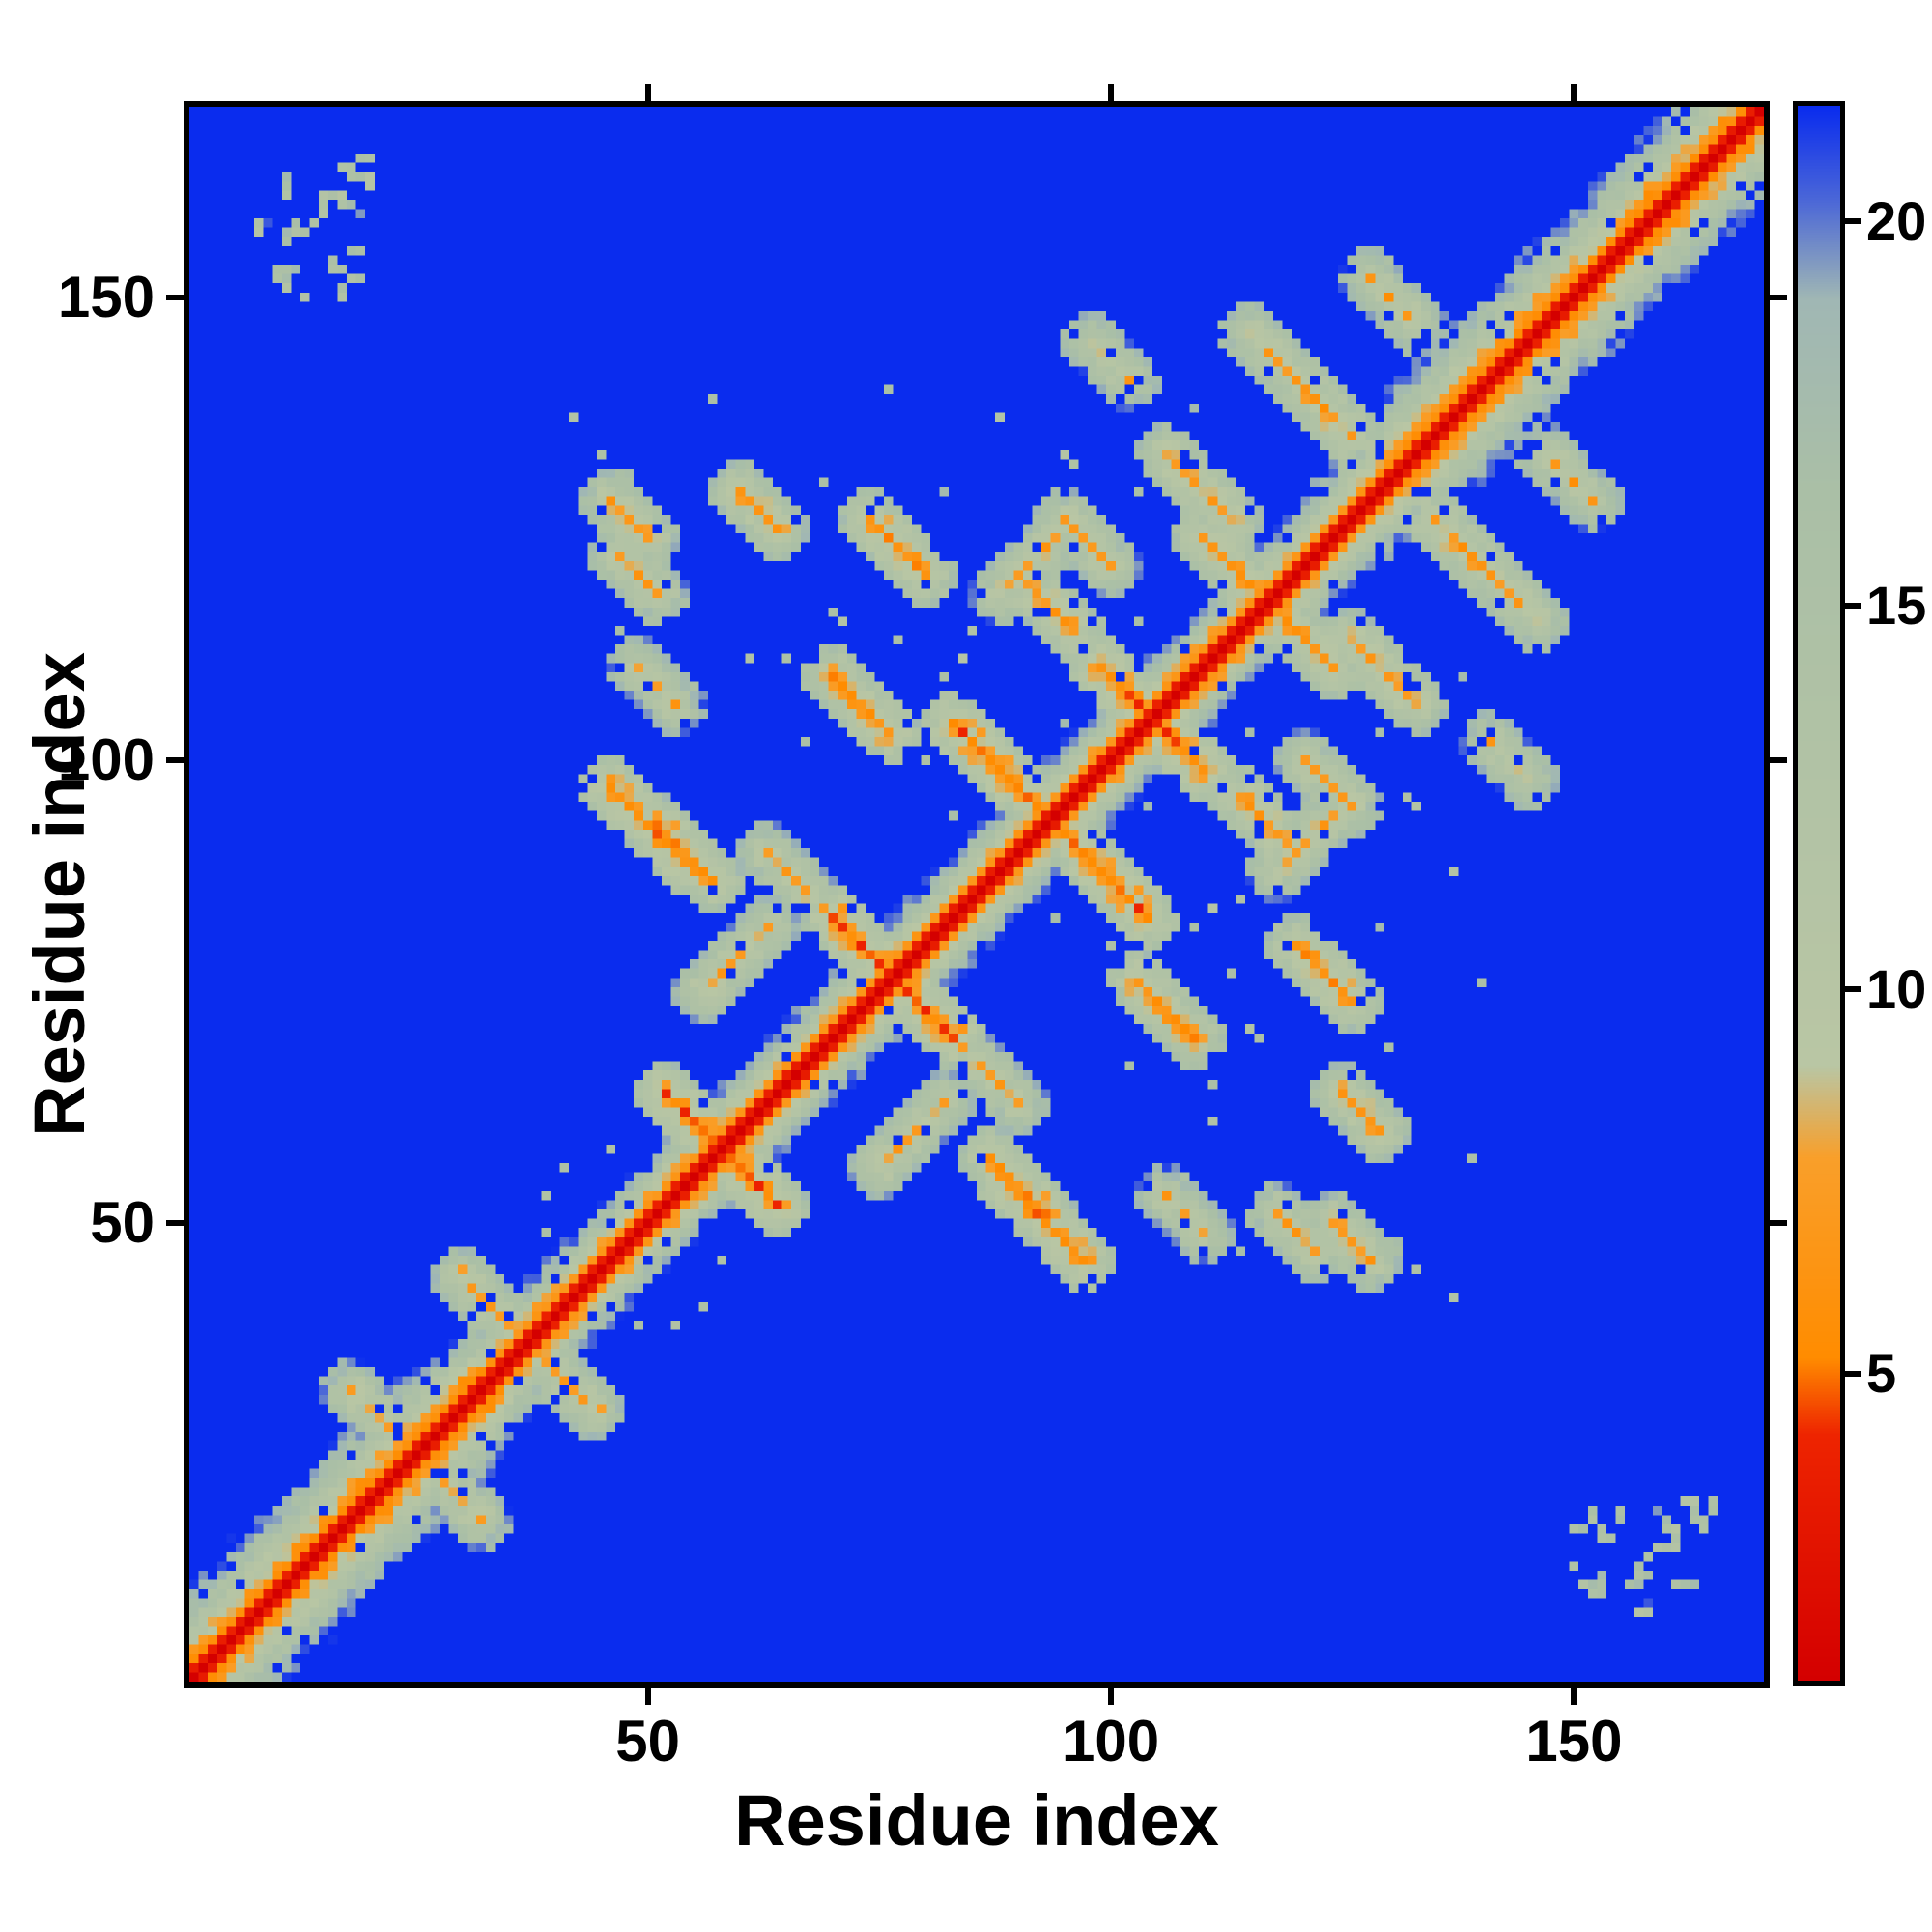  Describe the element at coordinates (1881, 1373) in the screenshot. I see `colorbar-tick-label: 5` at that location.